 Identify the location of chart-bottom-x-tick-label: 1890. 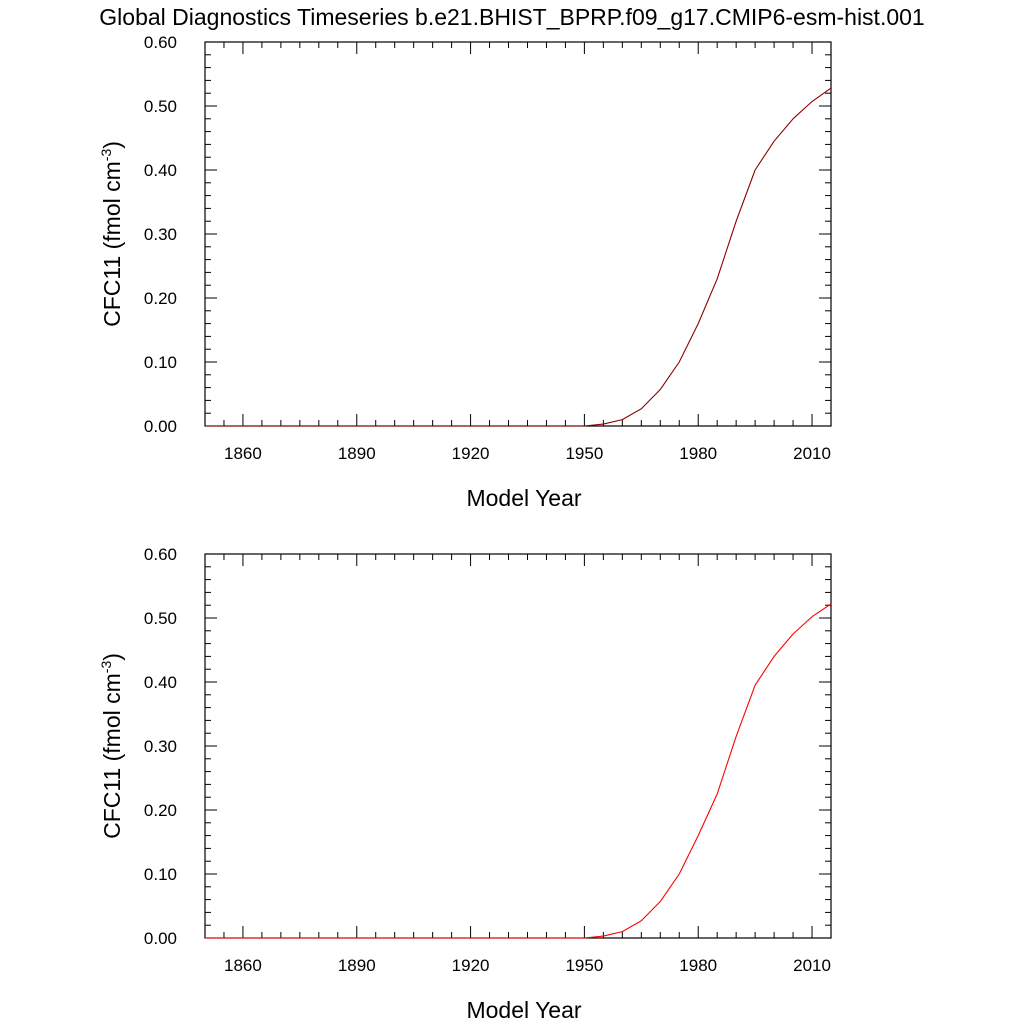
(357, 965).